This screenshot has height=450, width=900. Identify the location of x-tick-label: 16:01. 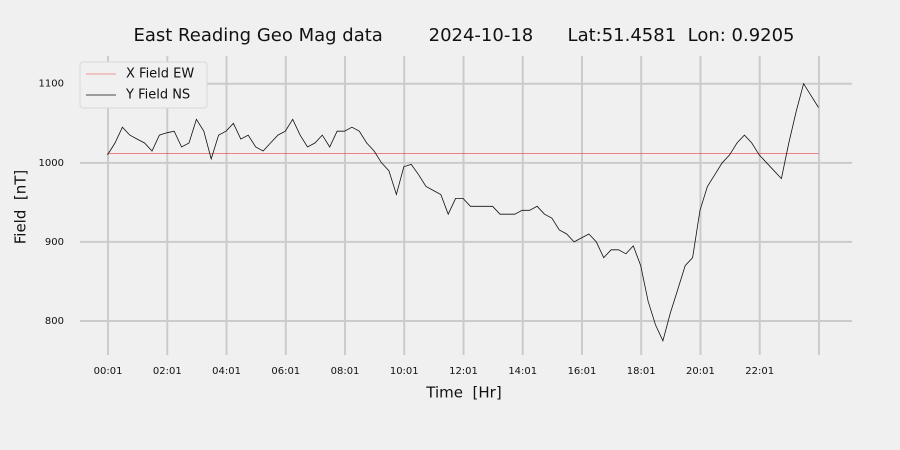
(582, 371).